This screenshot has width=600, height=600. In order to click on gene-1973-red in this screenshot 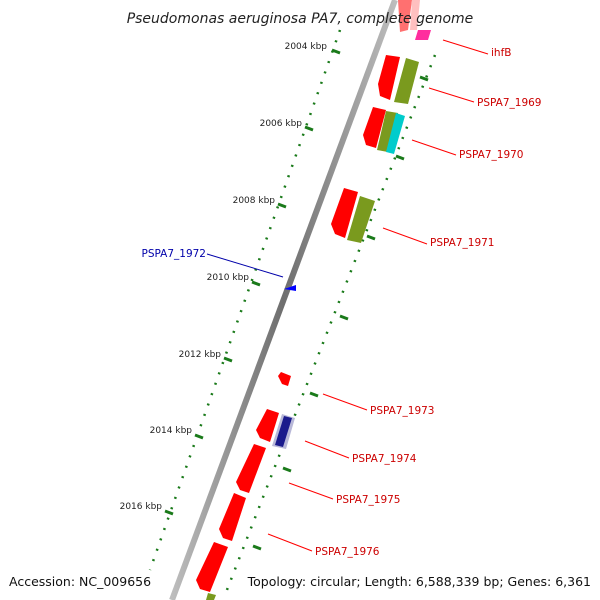, I will do `click(284, 379)`.